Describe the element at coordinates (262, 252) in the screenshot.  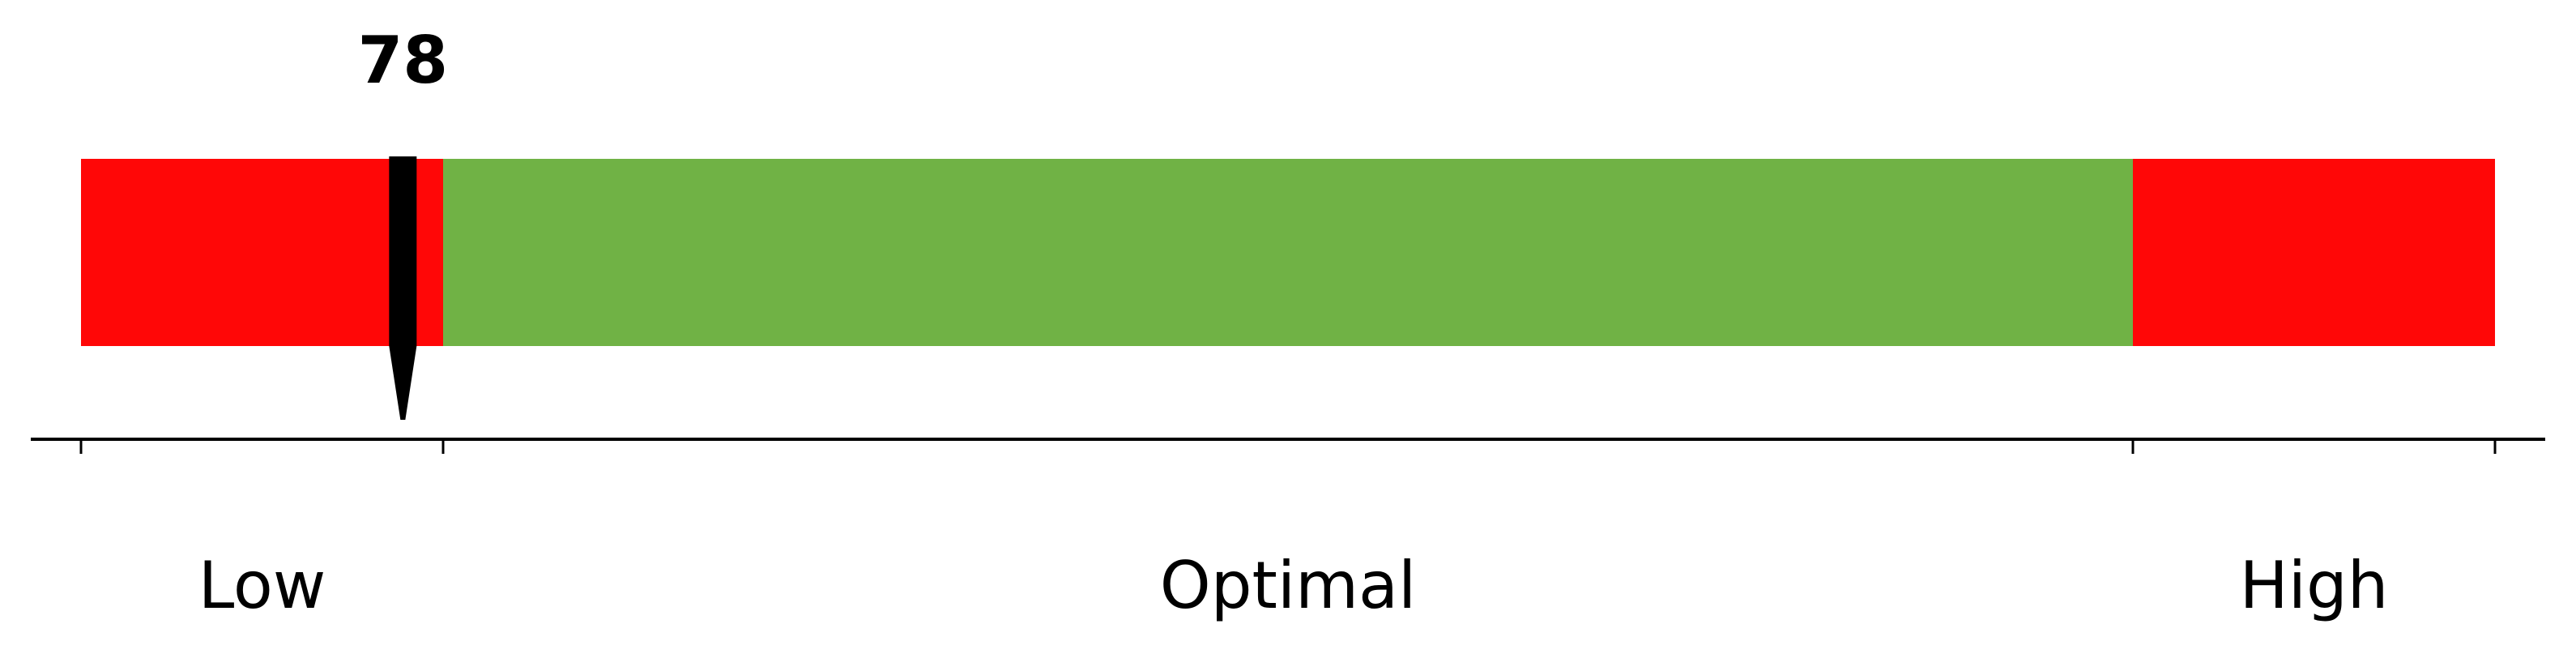
I see `zone-bar-low` at that location.